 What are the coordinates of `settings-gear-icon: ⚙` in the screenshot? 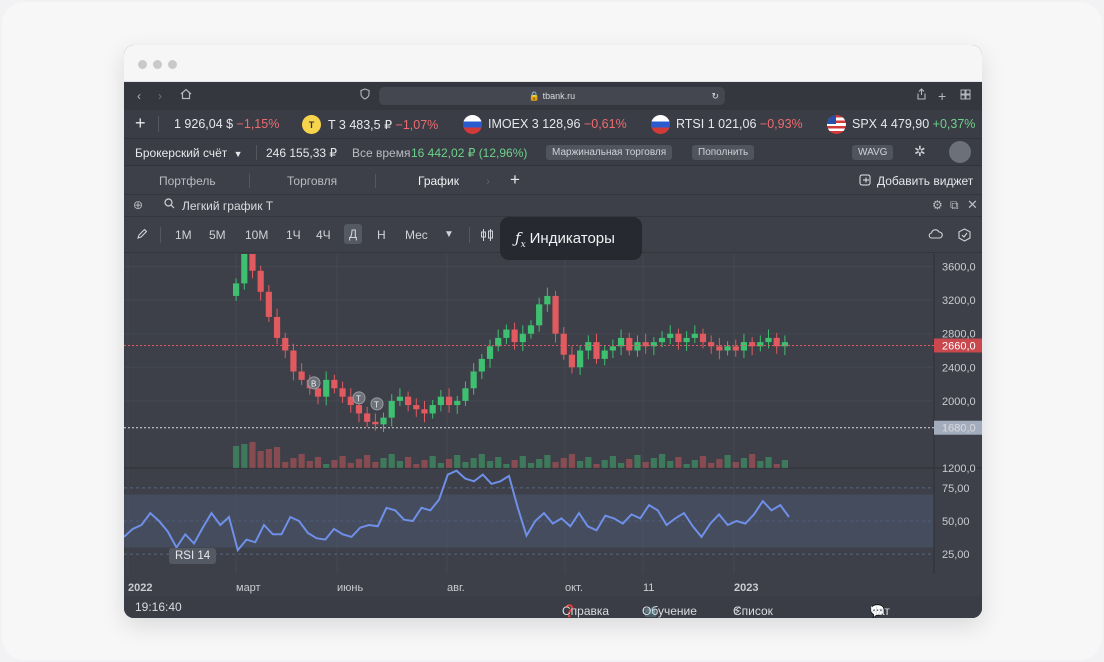 It's located at (937, 205).